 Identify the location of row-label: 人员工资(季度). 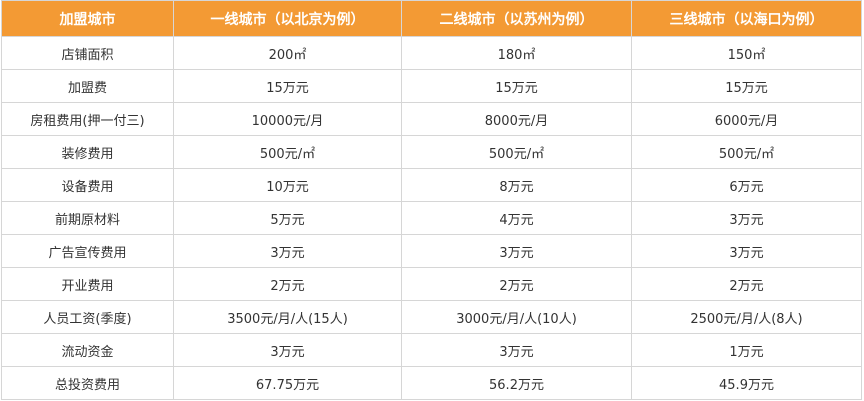
(87, 317).